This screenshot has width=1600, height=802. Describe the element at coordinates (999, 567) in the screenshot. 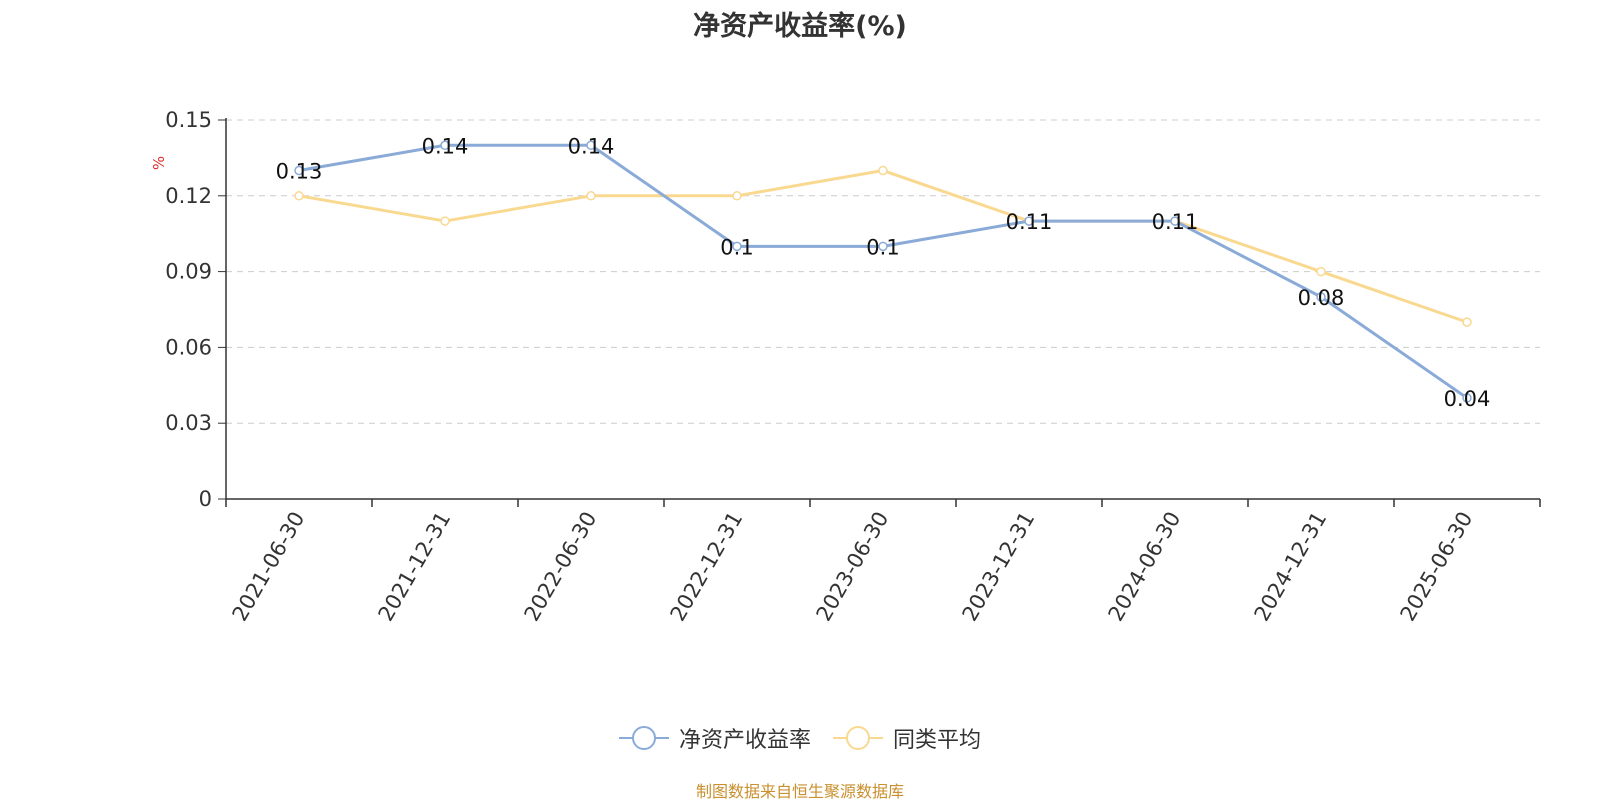

I see `x-tick-label: 2023-12-31` at that location.